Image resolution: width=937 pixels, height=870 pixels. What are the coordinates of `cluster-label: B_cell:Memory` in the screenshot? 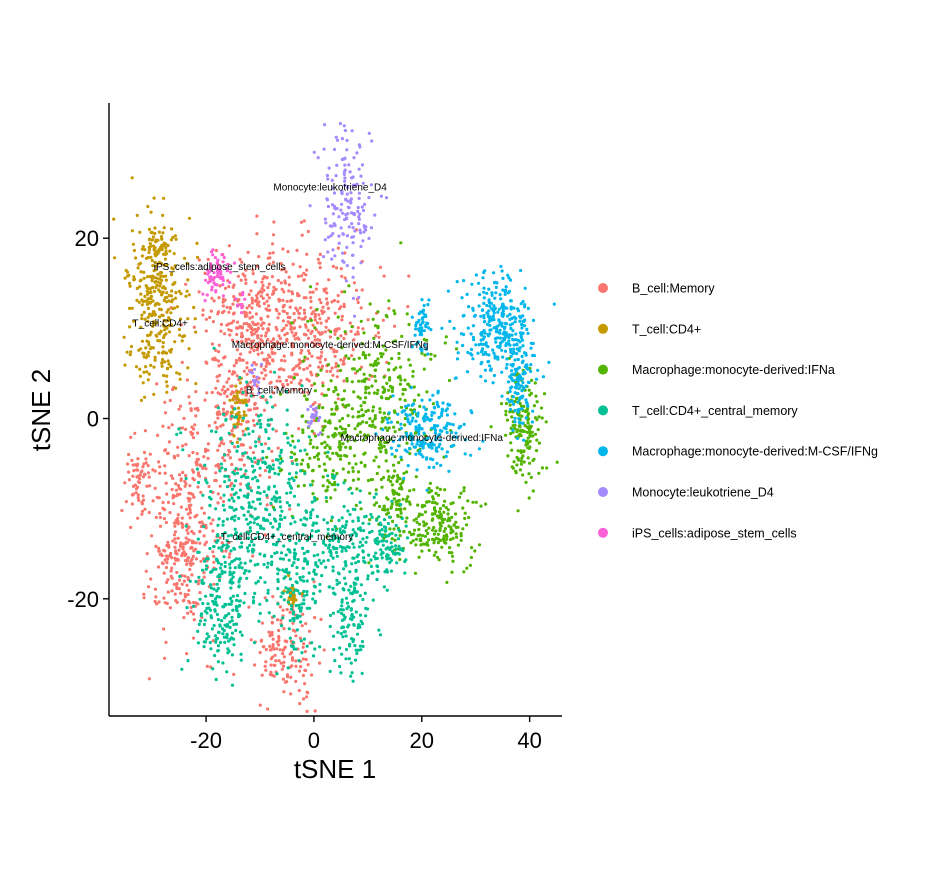 It's located at (279, 390).